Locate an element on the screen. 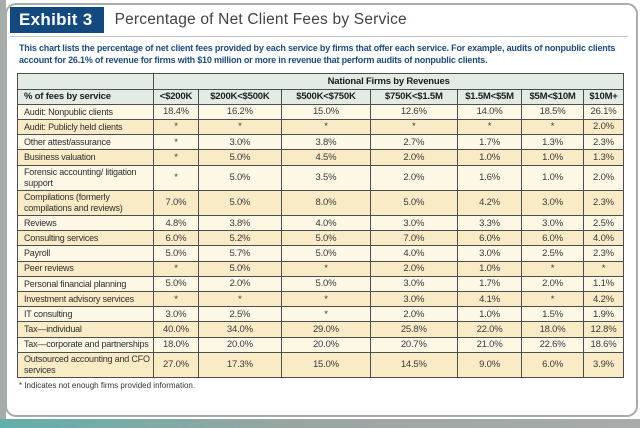 The image size is (640, 428). row-label: Audit: Publicly held clients is located at coordinates (85, 127).